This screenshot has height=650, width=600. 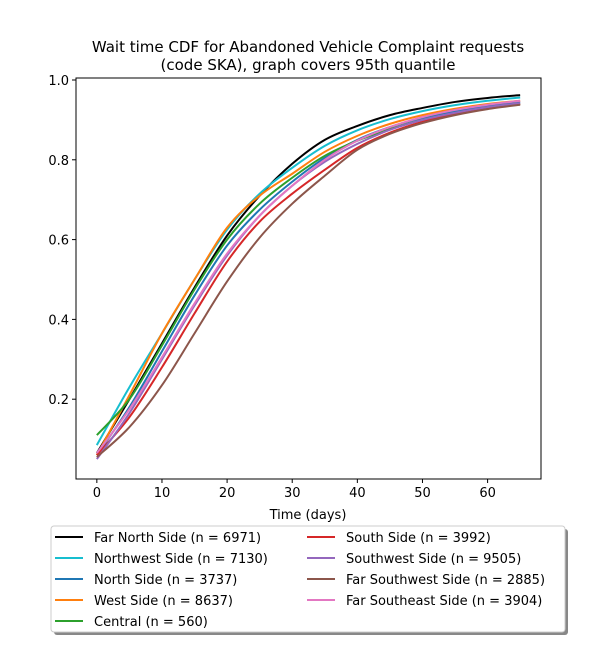 What do you see at coordinates (445, 580) in the screenshot?
I see `legend-label: Far Southwest Side (n = 2885)` at bounding box center [445, 580].